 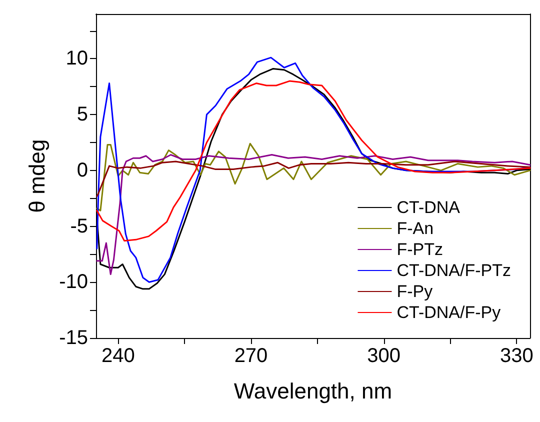 What do you see at coordinates (73, 282) in the screenshot?
I see `y-tick-label: -10` at bounding box center [73, 282].